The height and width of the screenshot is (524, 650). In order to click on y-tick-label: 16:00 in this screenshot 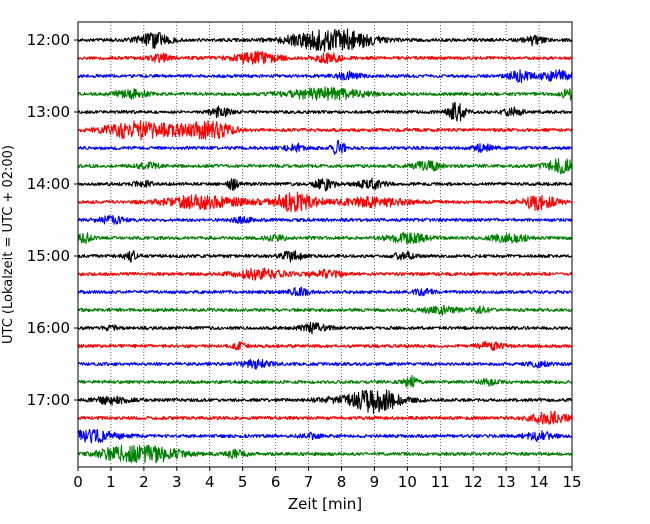, I will do `click(48, 328)`.